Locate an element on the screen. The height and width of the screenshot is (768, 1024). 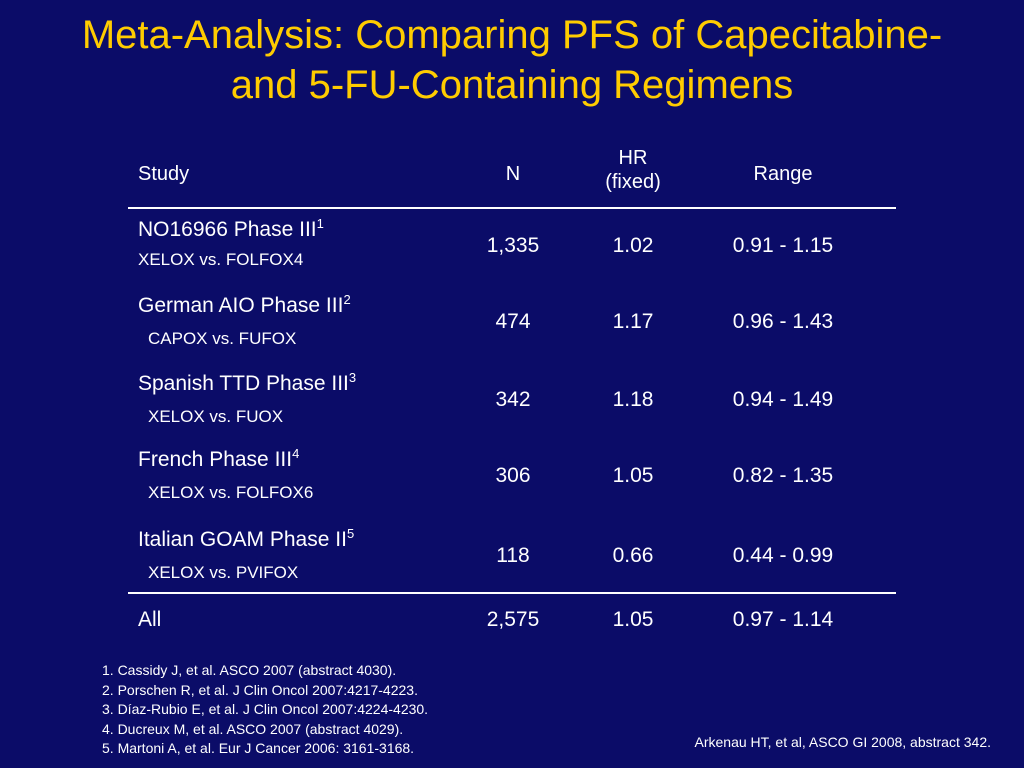
header-divider is located at coordinates (512, 208).